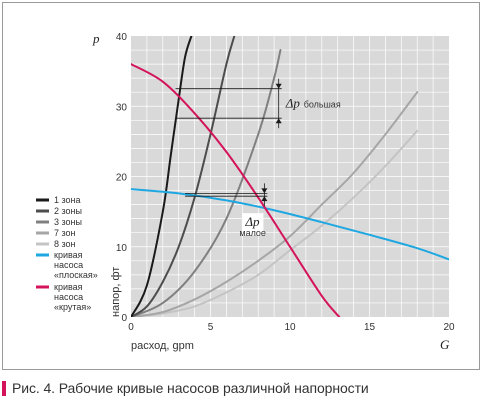 The image size is (484, 402). Describe the element at coordinates (65, 233) in the screenshot. I see `legend-label-4: 7 зон` at that location.